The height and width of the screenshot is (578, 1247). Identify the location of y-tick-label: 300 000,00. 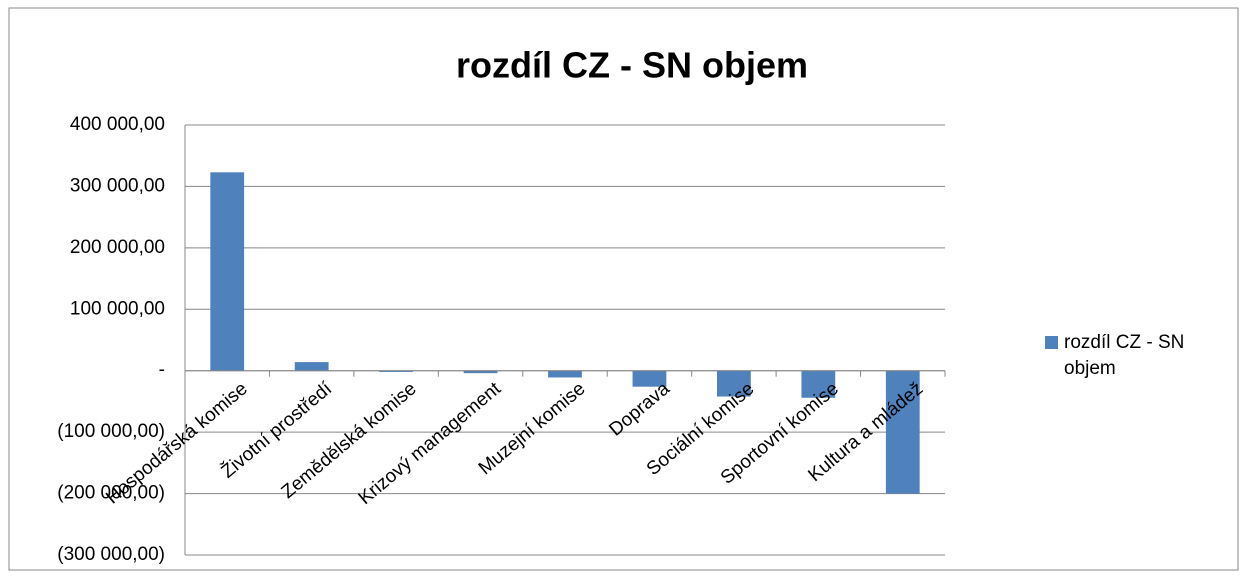
(117, 185).